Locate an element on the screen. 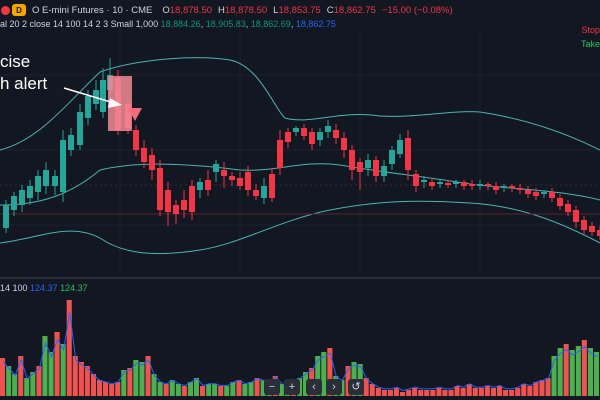 This screenshot has width=600, height=400. annotation-text: cise is located at coordinates (15, 61).